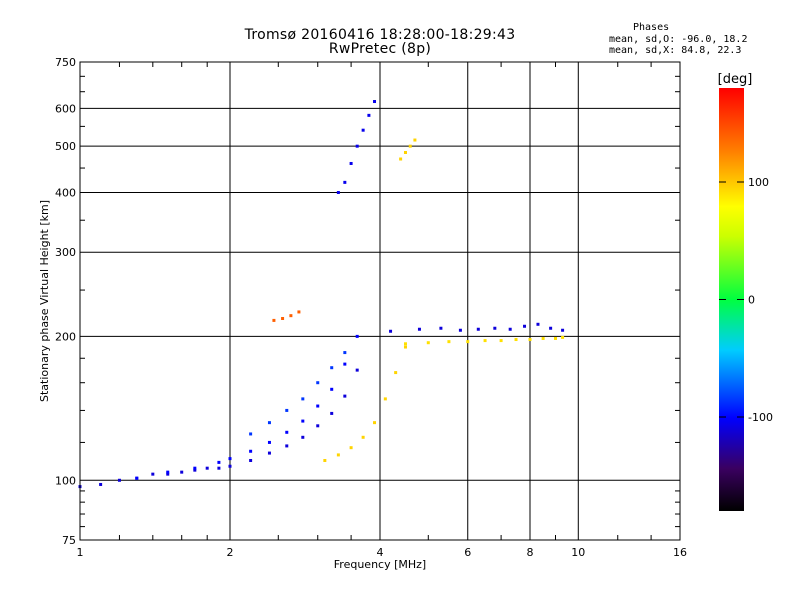  Describe the element at coordinates (65, 62) in the screenshot. I see `y-tick-label: 750` at that location.